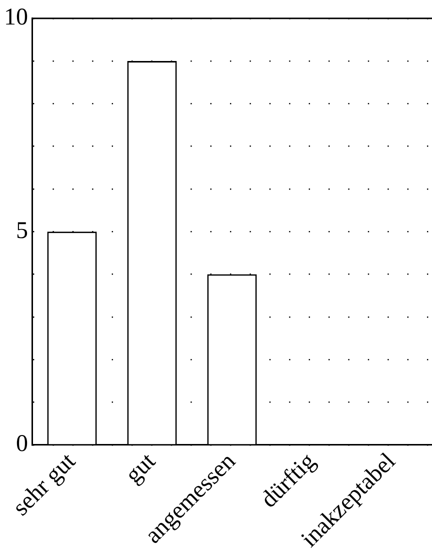 This screenshot has height=557, width=432. What do you see at coordinates (16, 17) in the screenshot?
I see `y-tick-label: 10` at bounding box center [16, 17].